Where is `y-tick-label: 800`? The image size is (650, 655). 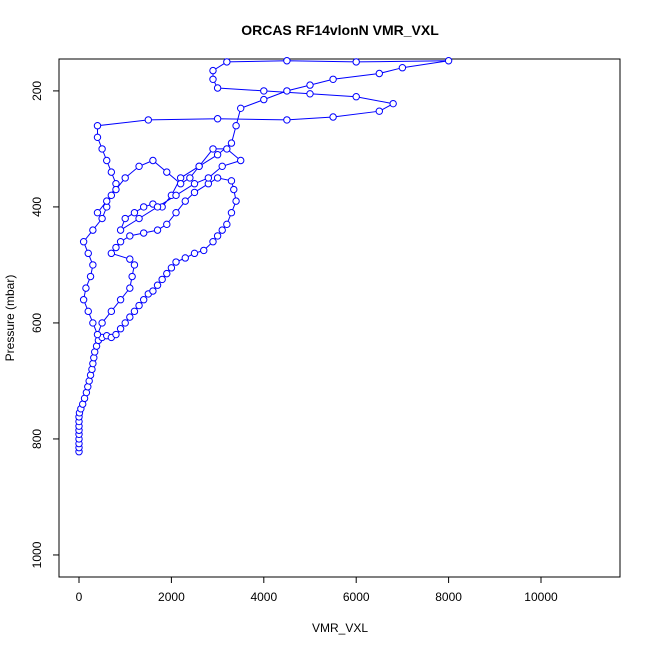
y-tick-label: 800 is located at coordinates (37, 439).